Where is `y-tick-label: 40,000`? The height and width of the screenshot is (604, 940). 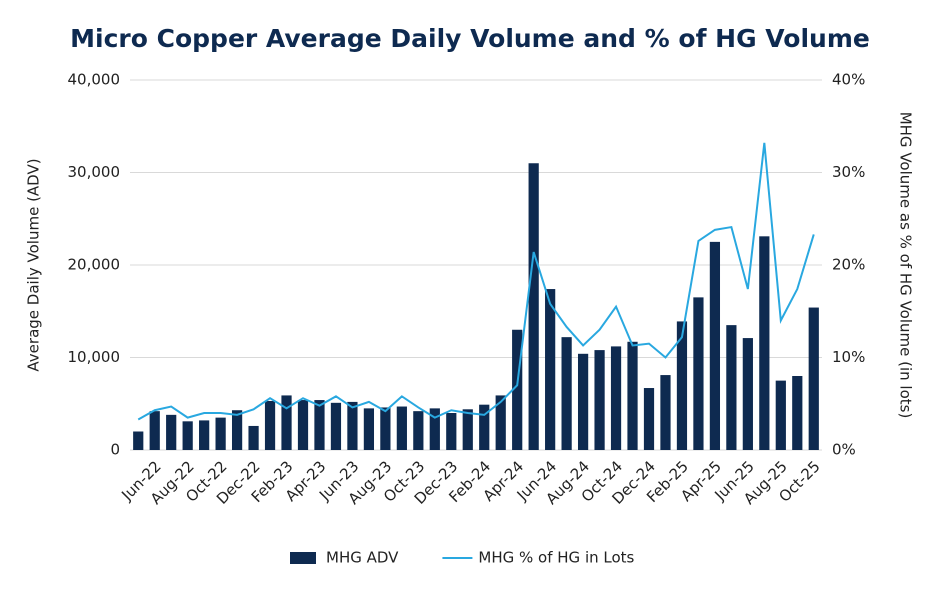
y-tick-label: 40,000 is located at coordinates (94, 80).